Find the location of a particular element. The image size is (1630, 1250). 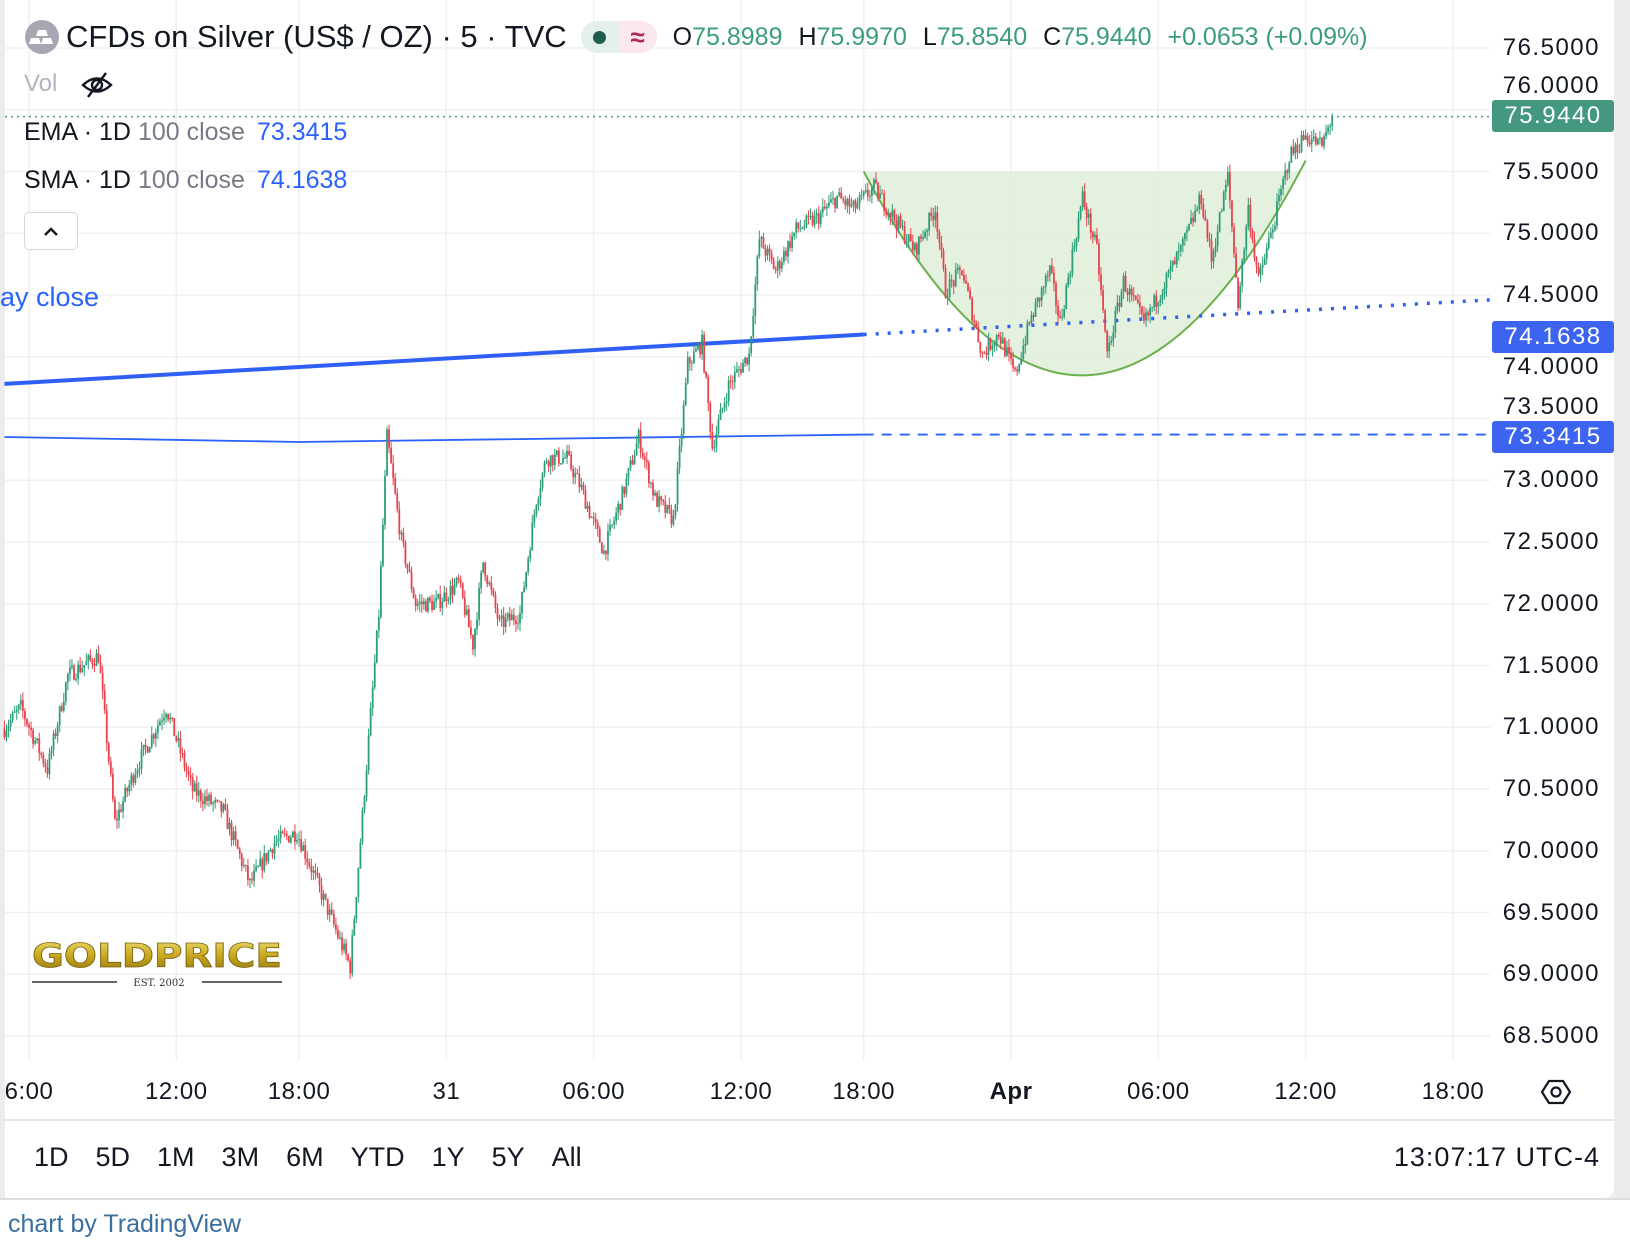

silver-bars-icon is located at coordinates (42, 37).